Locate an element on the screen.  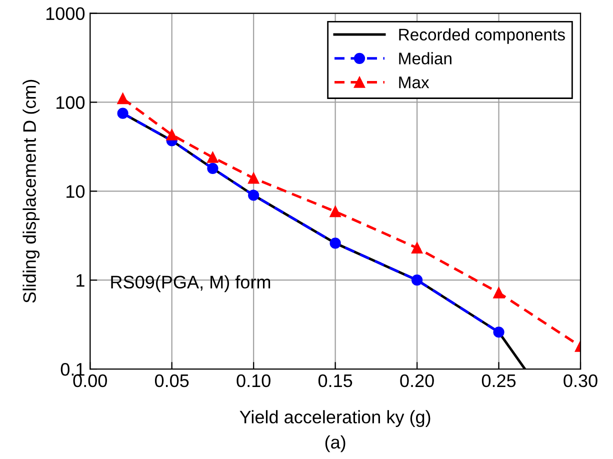
y-tick-label: 0.1 is located at coordinates (72, 369).